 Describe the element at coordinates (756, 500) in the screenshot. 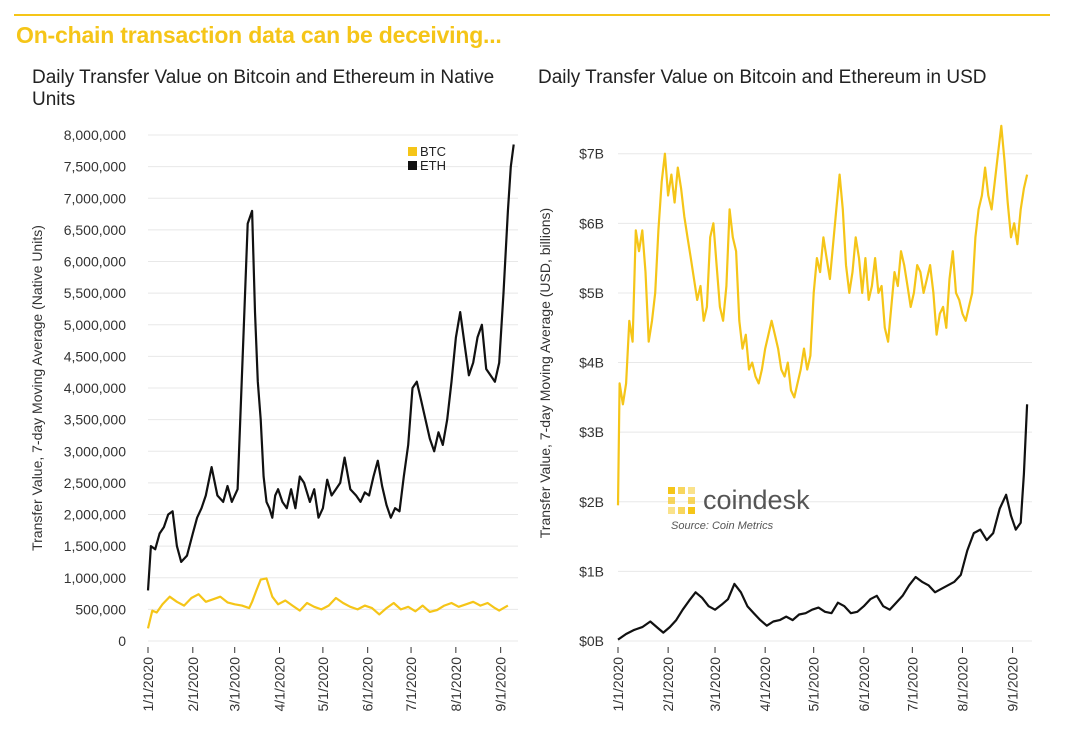

I see `brand-name: coindesk` at that location.